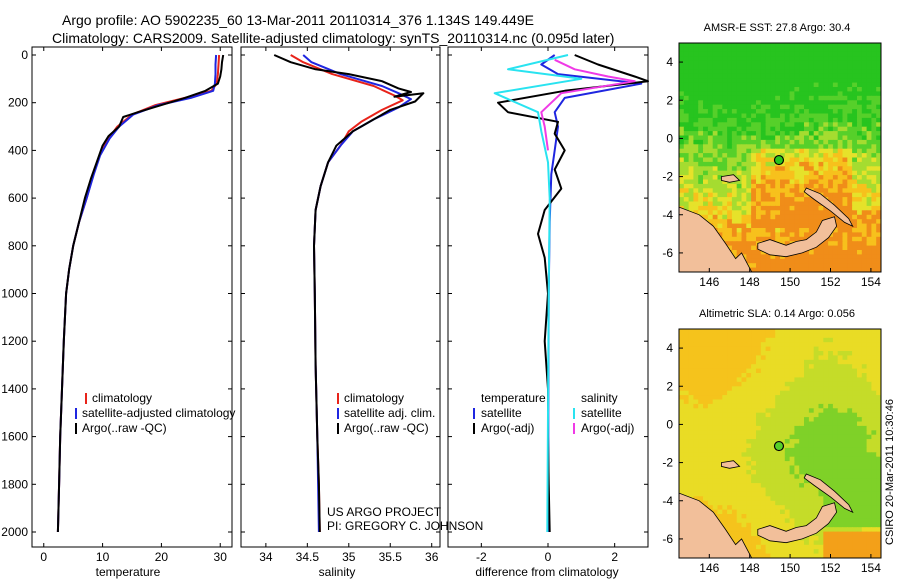  I want to click on y-tick-label: 200, so click(18, 103).